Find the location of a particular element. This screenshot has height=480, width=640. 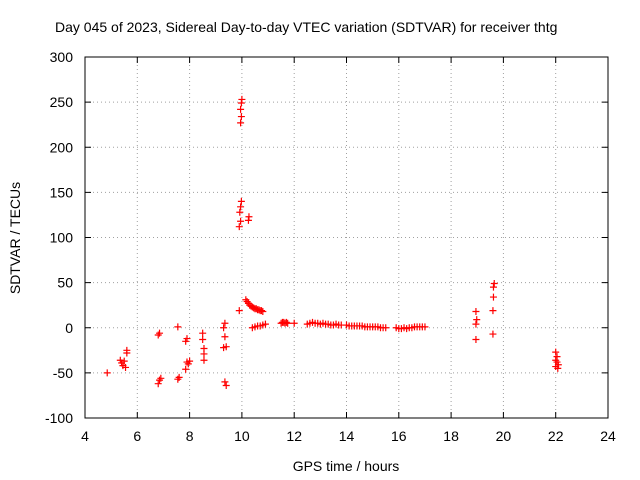

x-tick-label: 20 is located at coordinates (504, 436).